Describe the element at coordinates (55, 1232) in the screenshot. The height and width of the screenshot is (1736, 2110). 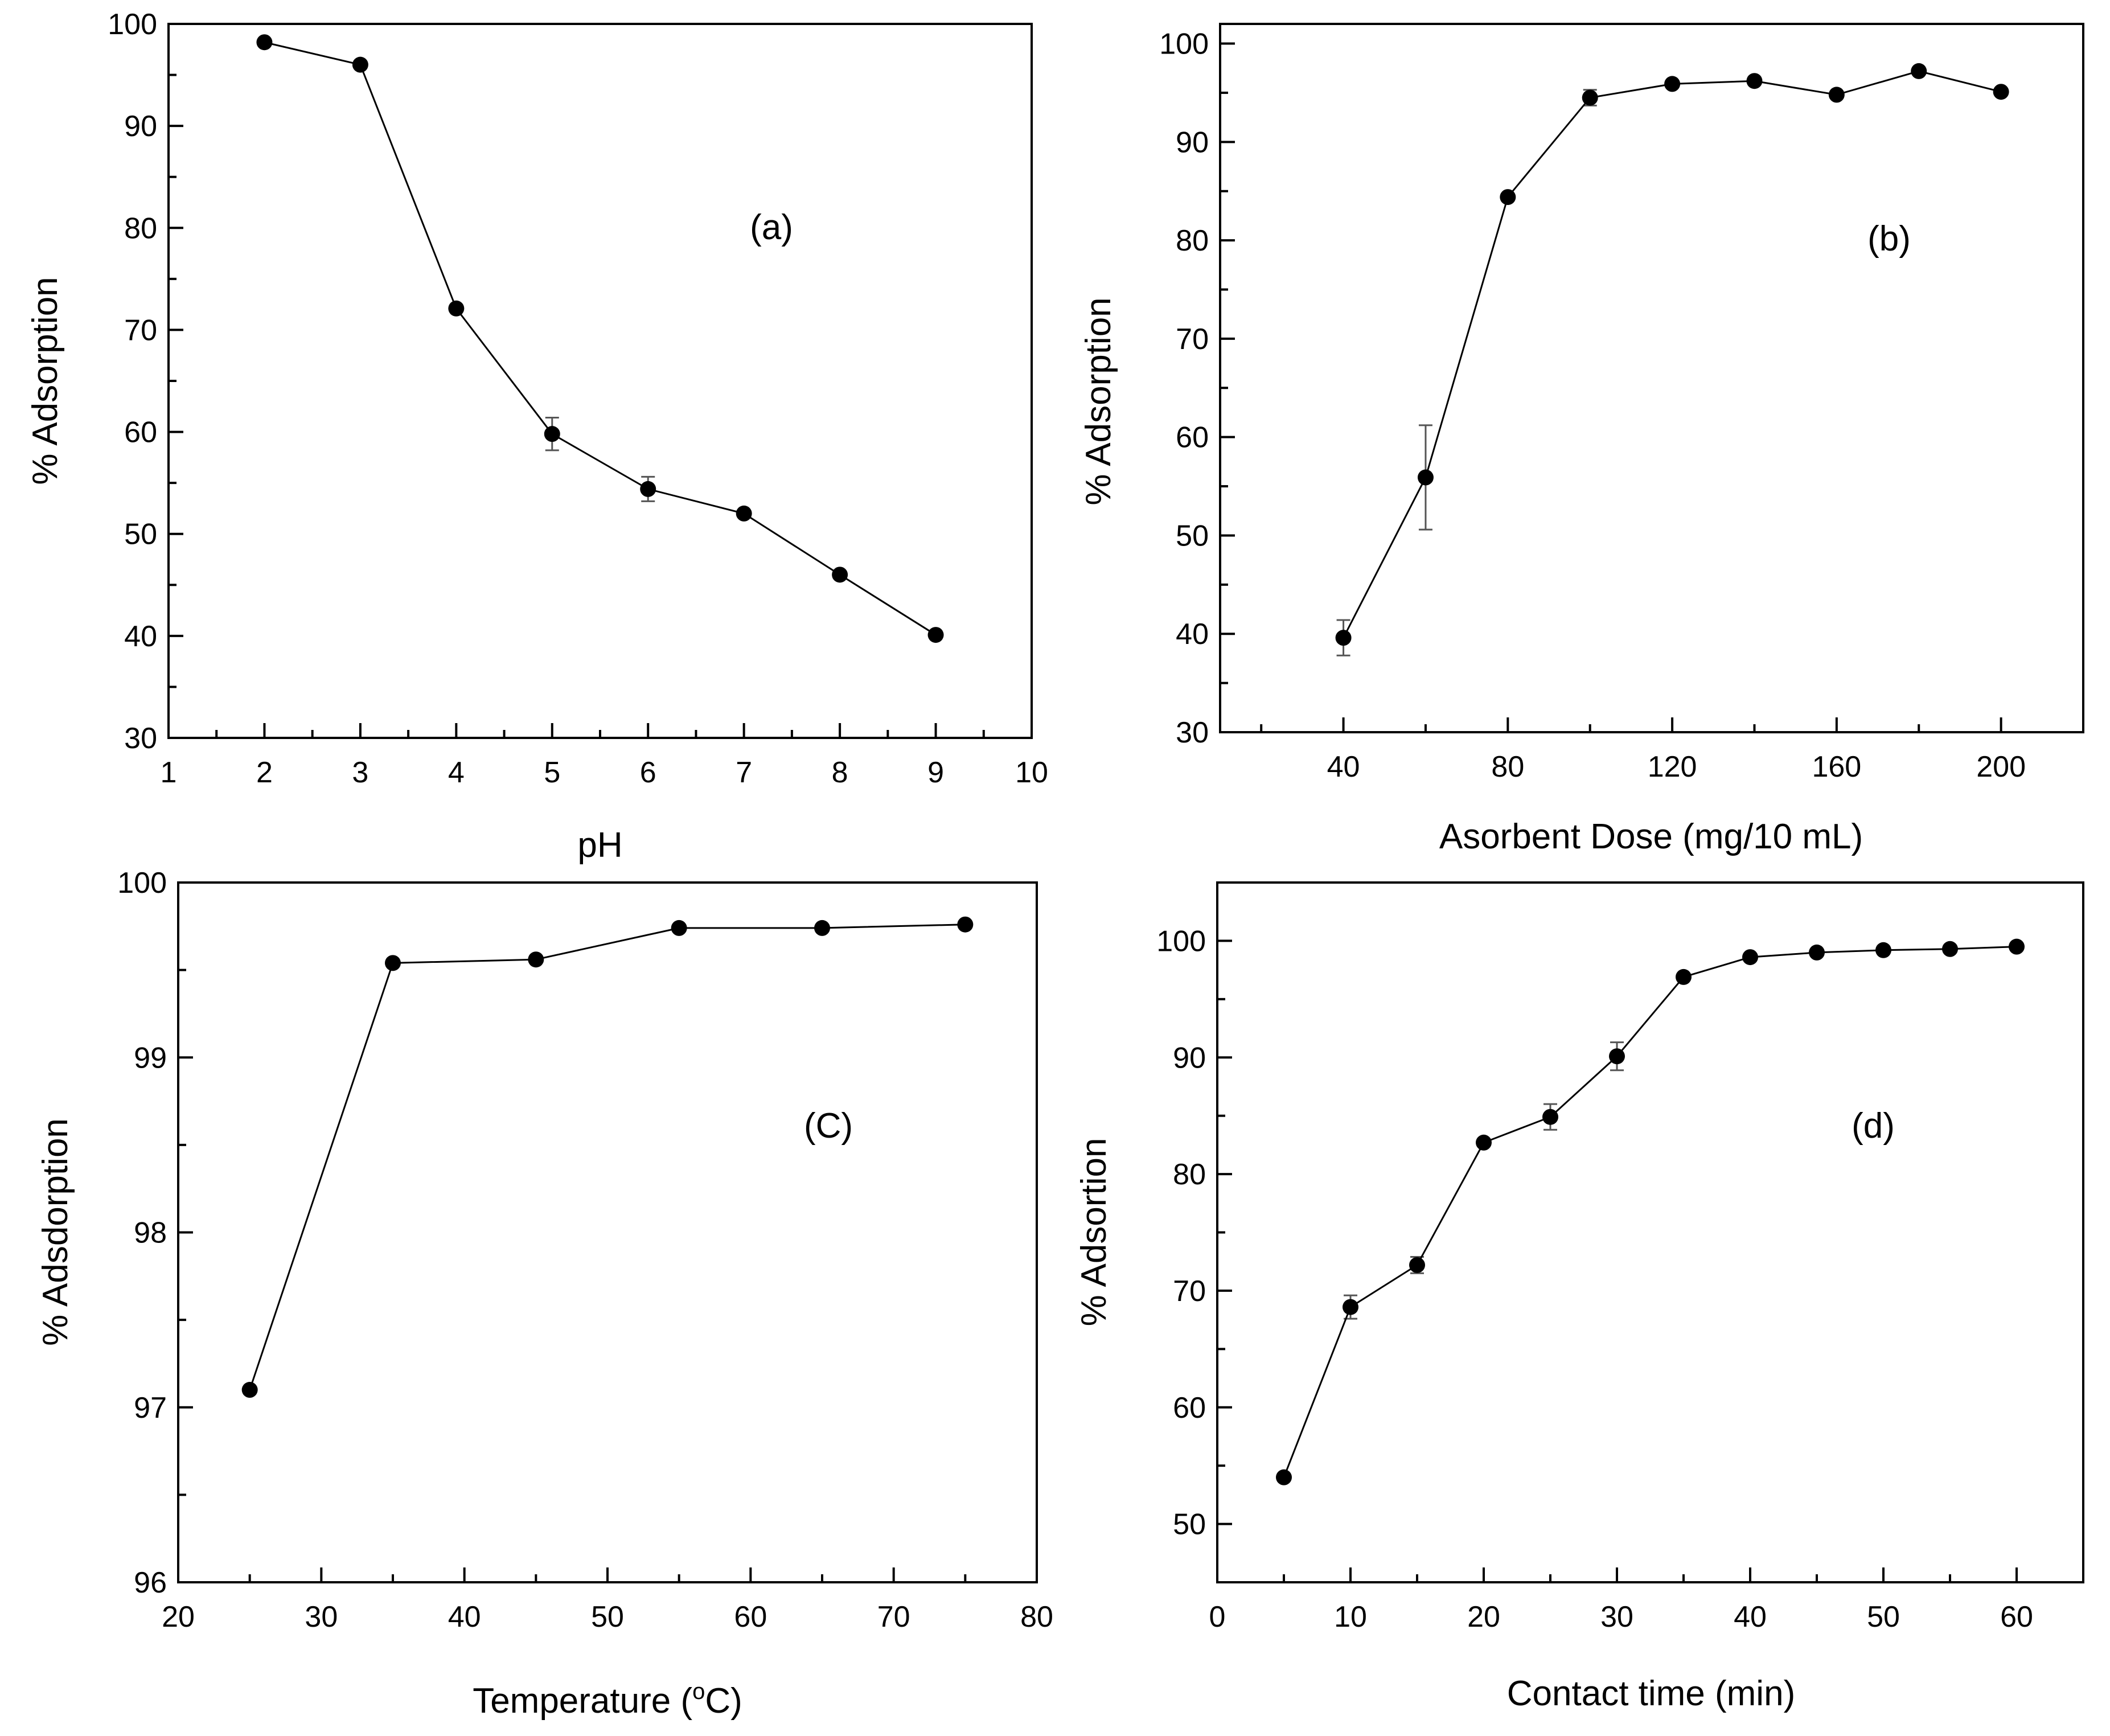
I see `panel-c-y-title: % Adsdorption` at that location.